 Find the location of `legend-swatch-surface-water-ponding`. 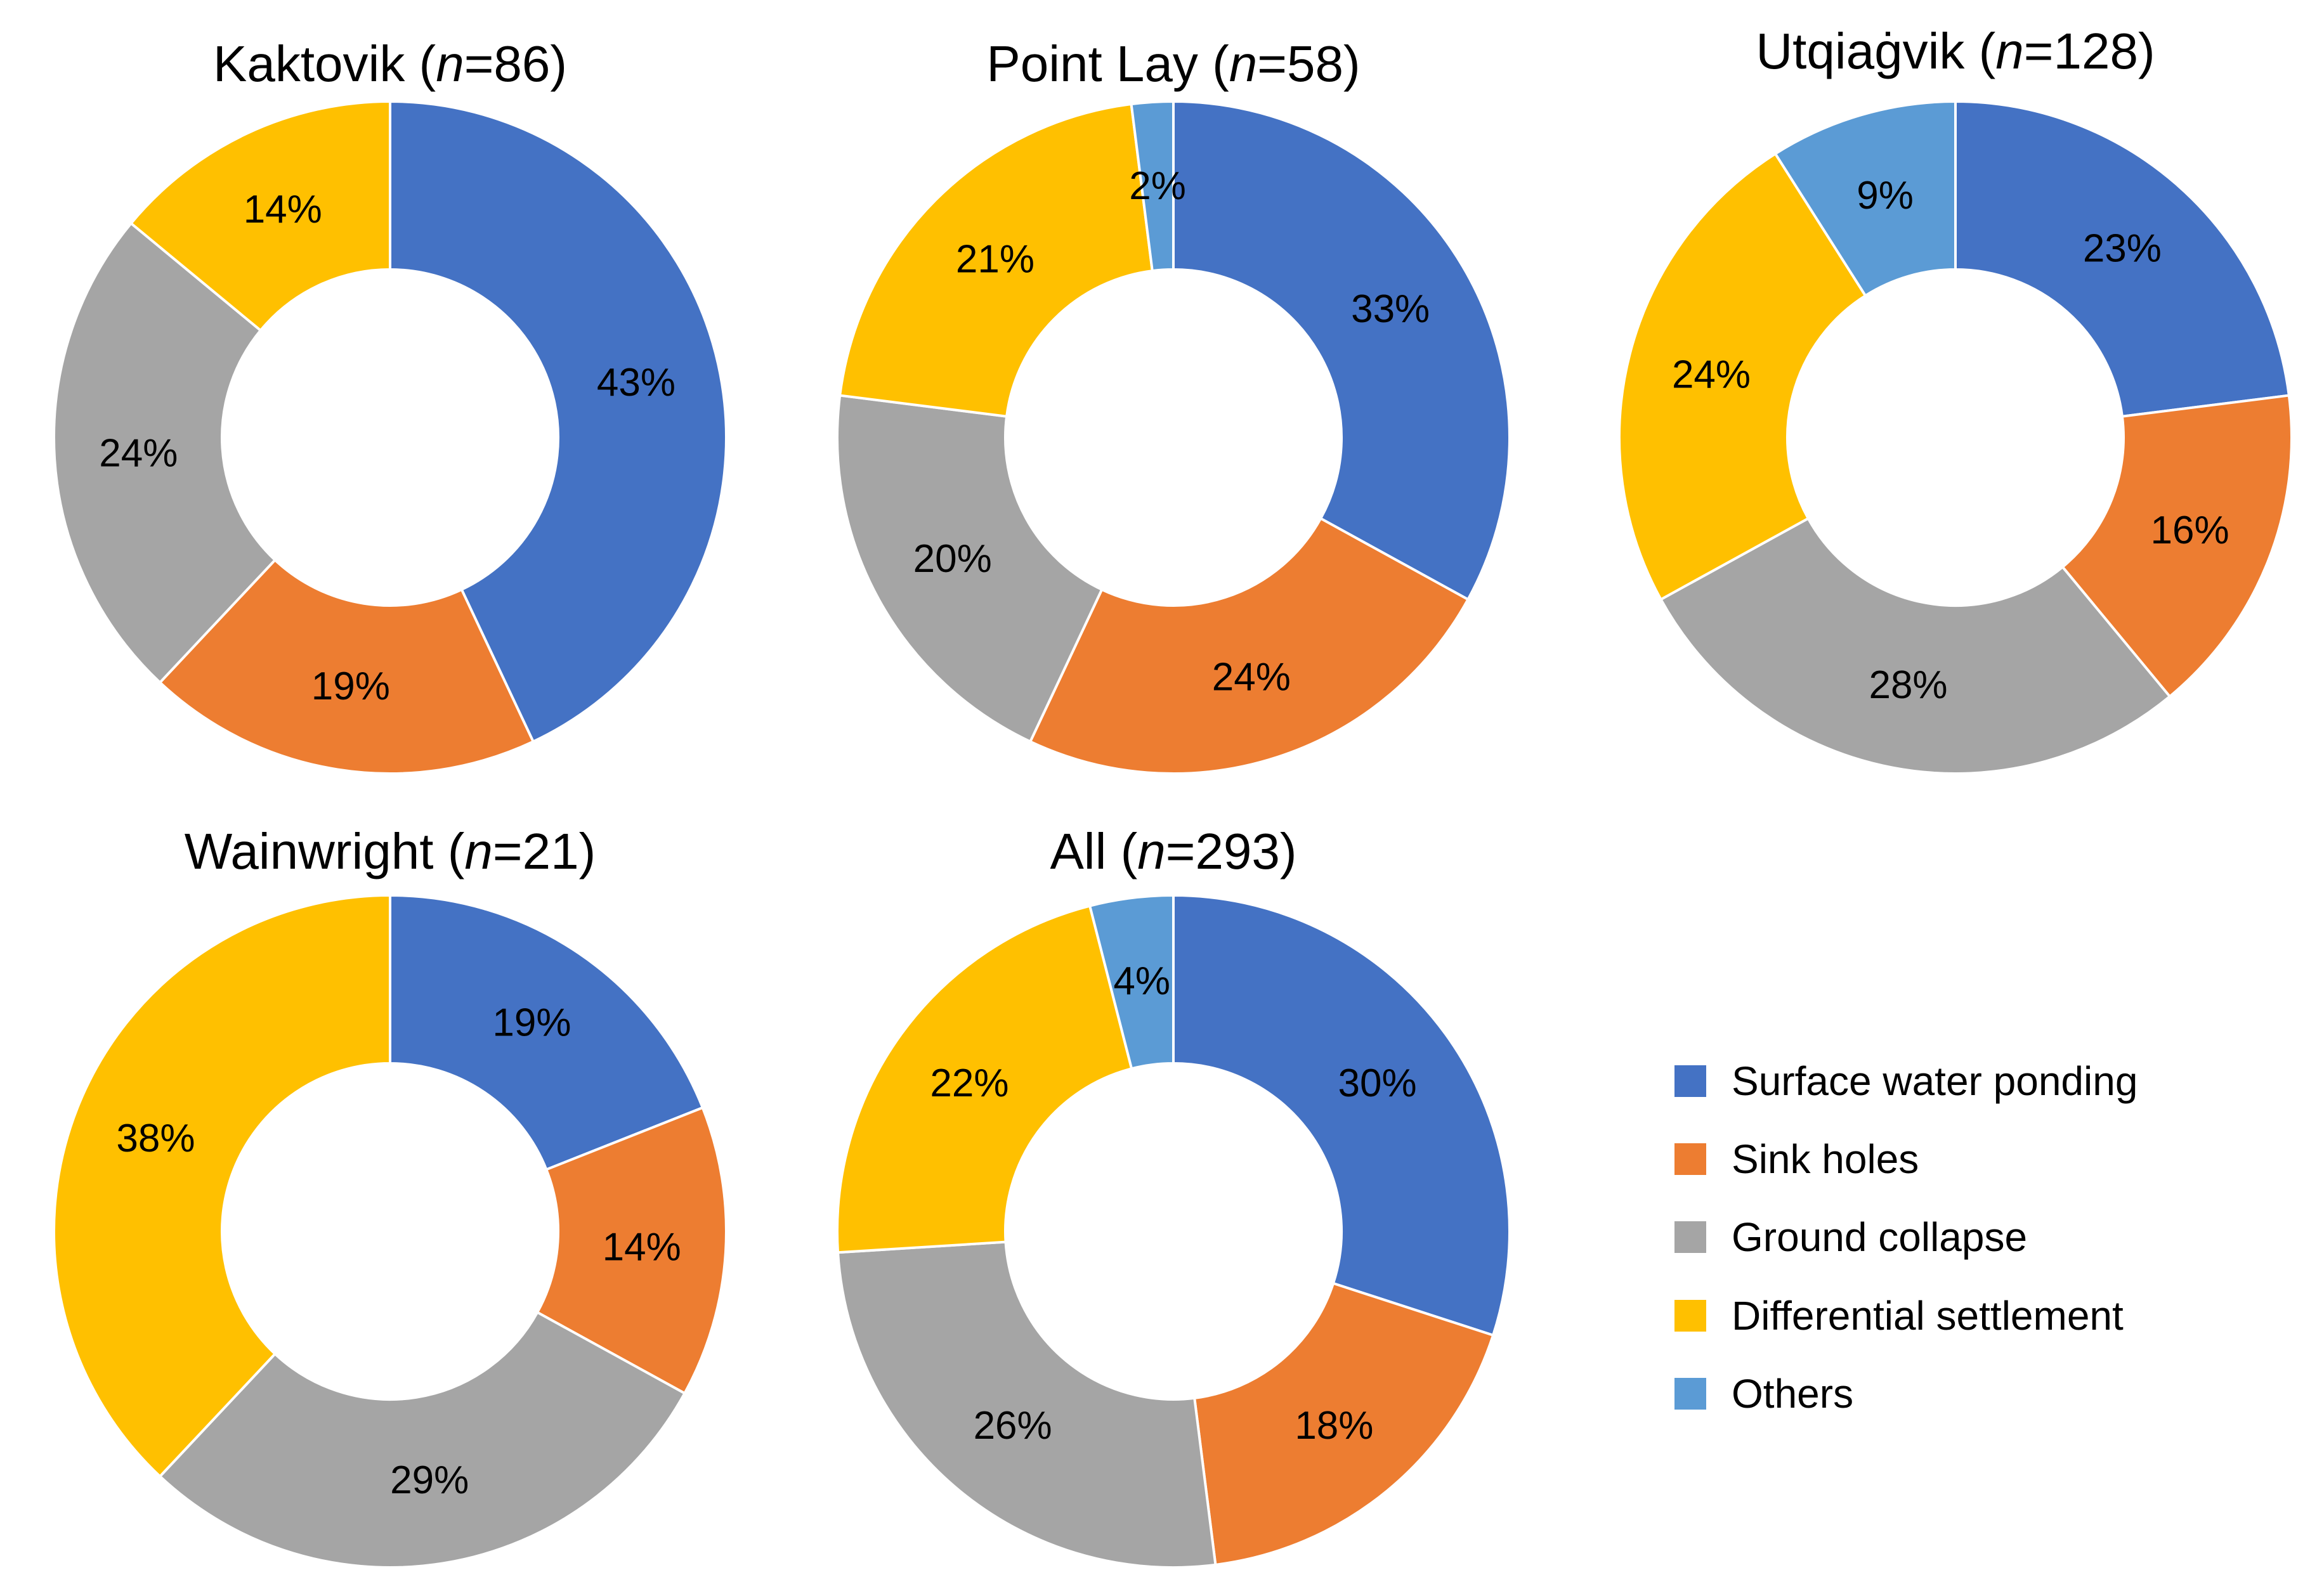

legend-swatch-surface-water-ponding is located at coordinates (1690, 1081).